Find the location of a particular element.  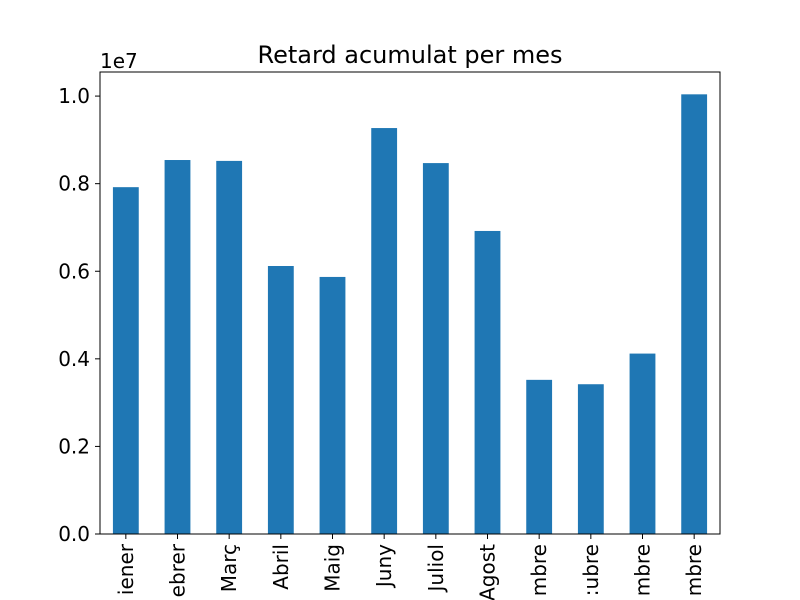

chart-title: Retard acumulat per mes is located at coordinates (409, 55).